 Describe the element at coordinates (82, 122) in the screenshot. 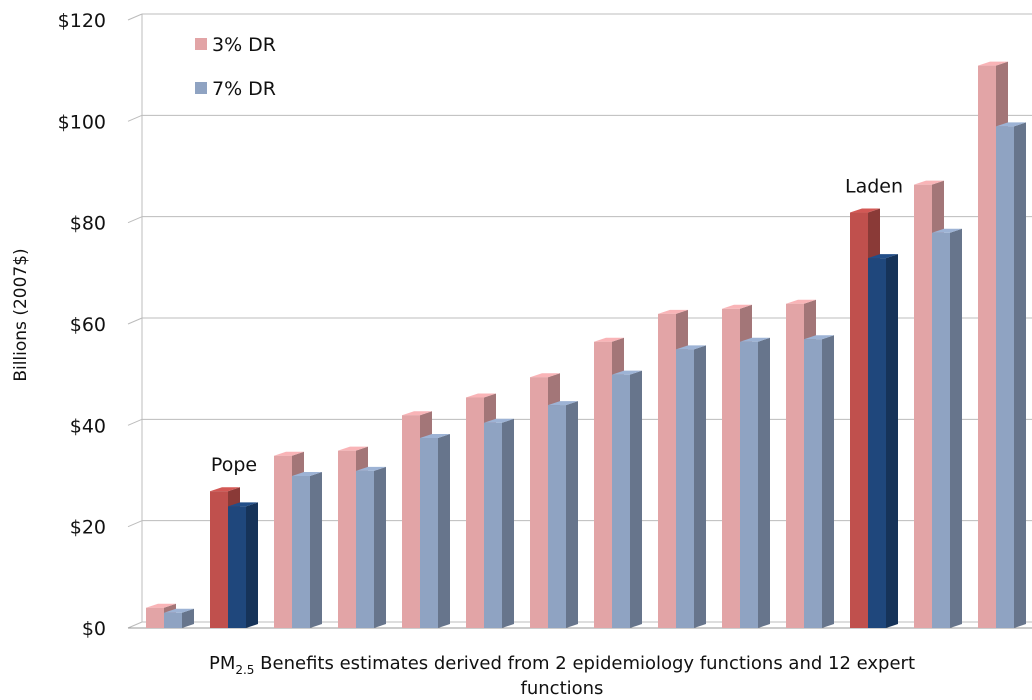

I see `y-tick-label: $100` at that location.